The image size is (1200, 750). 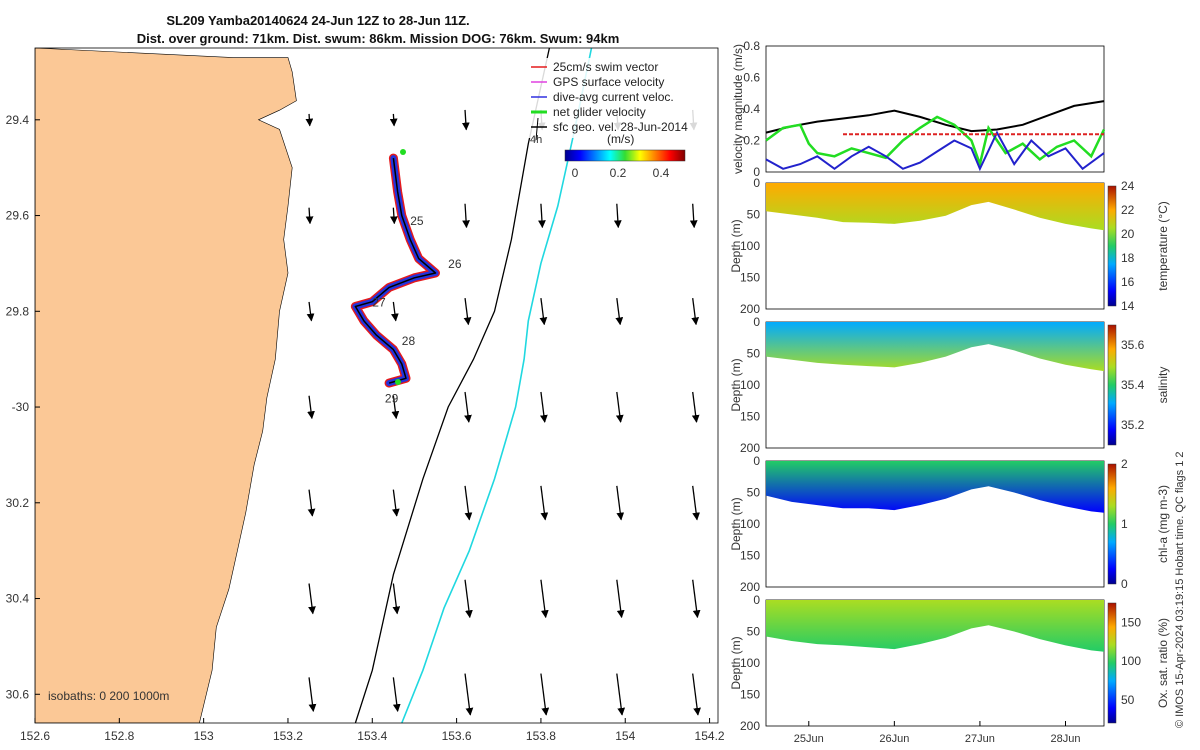 I want to click on x-tick-label: 153.6, so click(x=457, y=736).